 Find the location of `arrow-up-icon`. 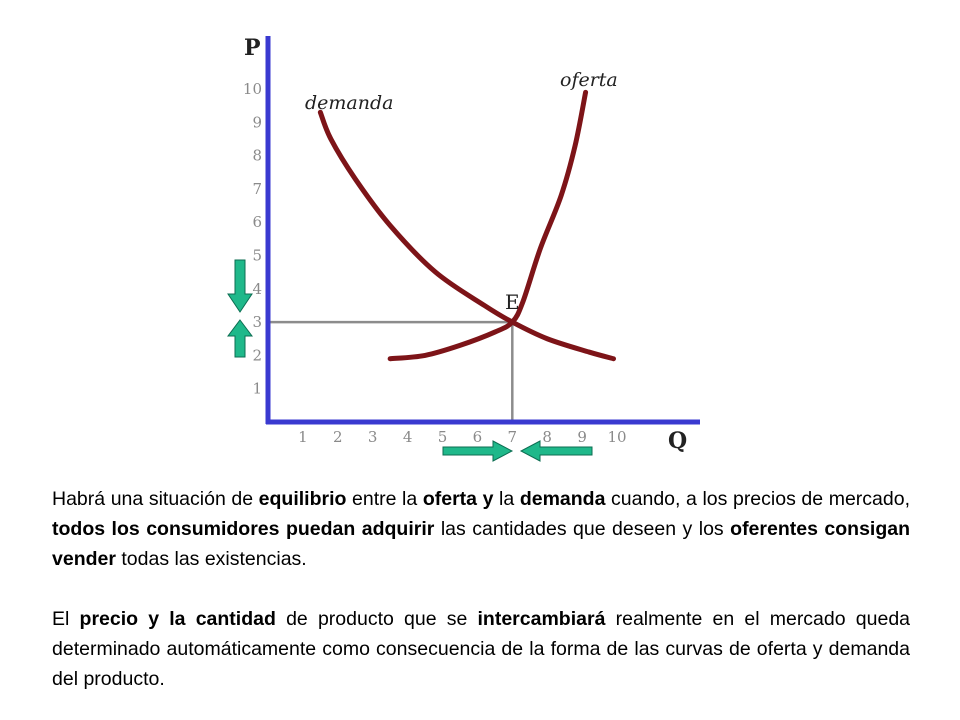

arrow-up-icon is located at coordinates (240, 338).